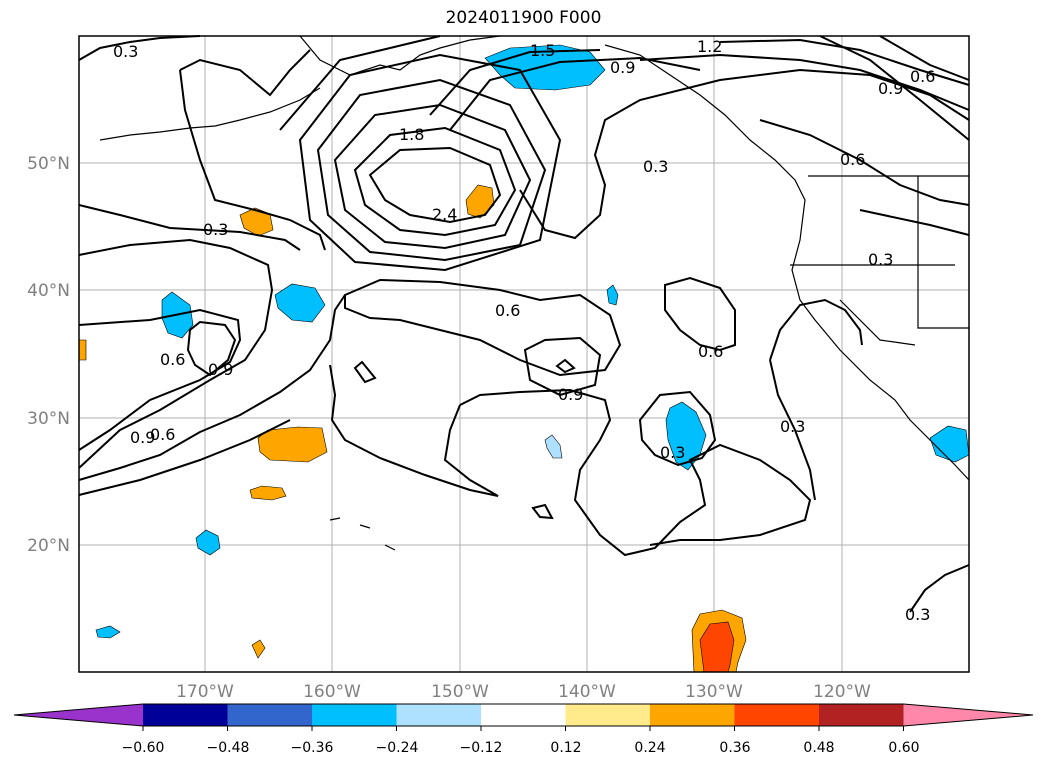 Image resolution: width=1047 pixels, height=765 pixels. I want to click on lon-label: 170°W, so click(205, 692).